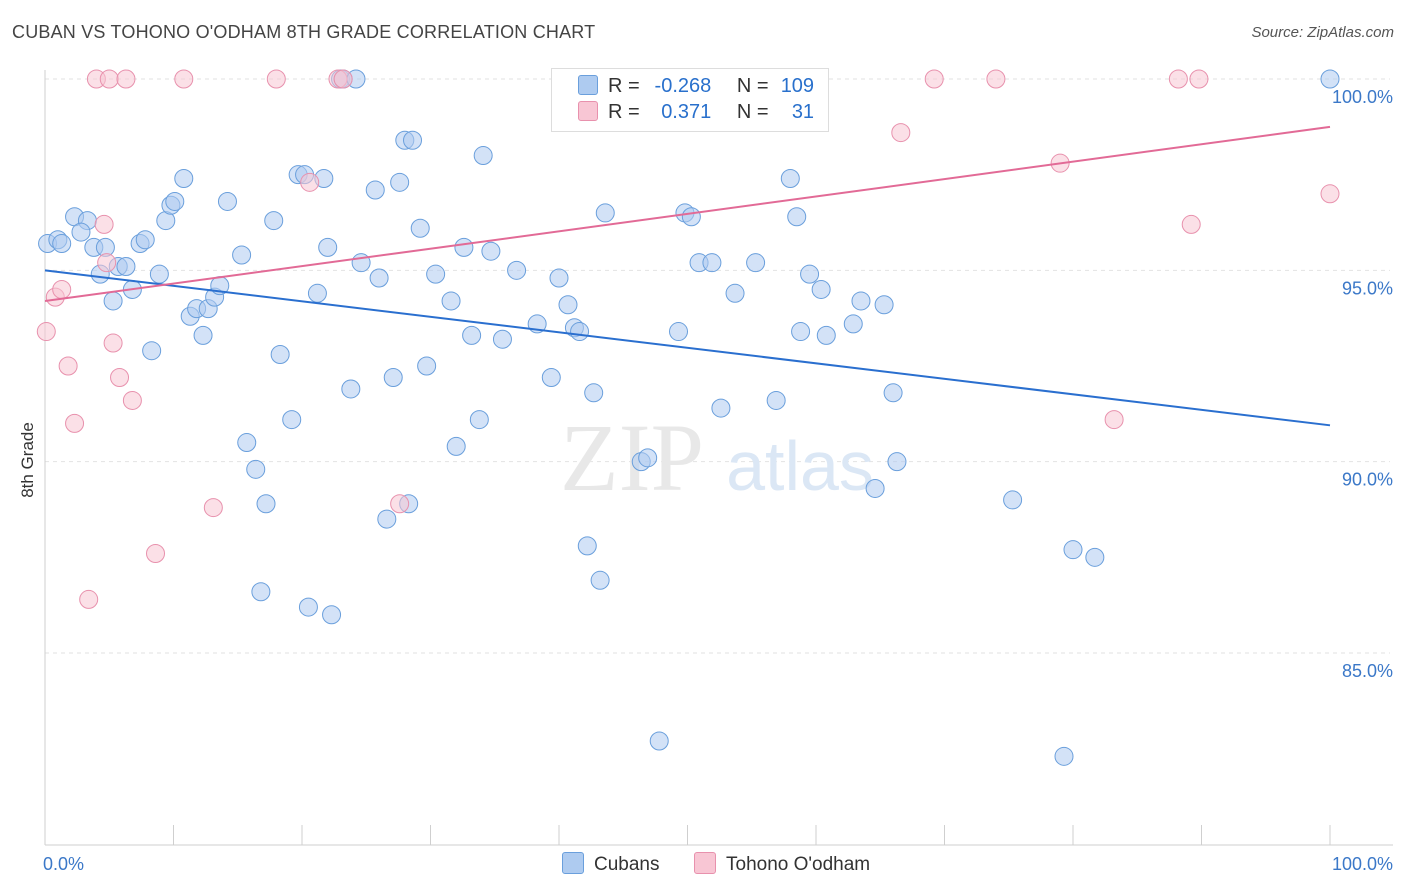  What do you see at coordinates (588, 111) in the screenshot?
I see `tohono-swatch` at bounding box center [588, 111].